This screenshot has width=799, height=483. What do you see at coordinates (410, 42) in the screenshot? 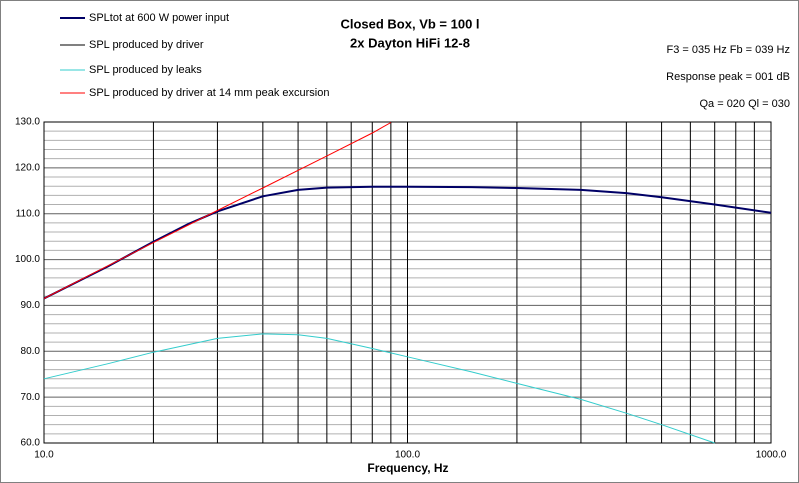
I see `chart-subtitle: 2x Dayton HiFi 12-8` at bounding box center [410, 42].